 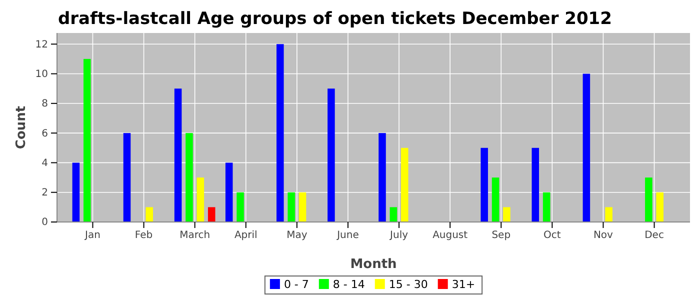 I want to click on x-tick-label: Feb, so click(x=143, y=236).